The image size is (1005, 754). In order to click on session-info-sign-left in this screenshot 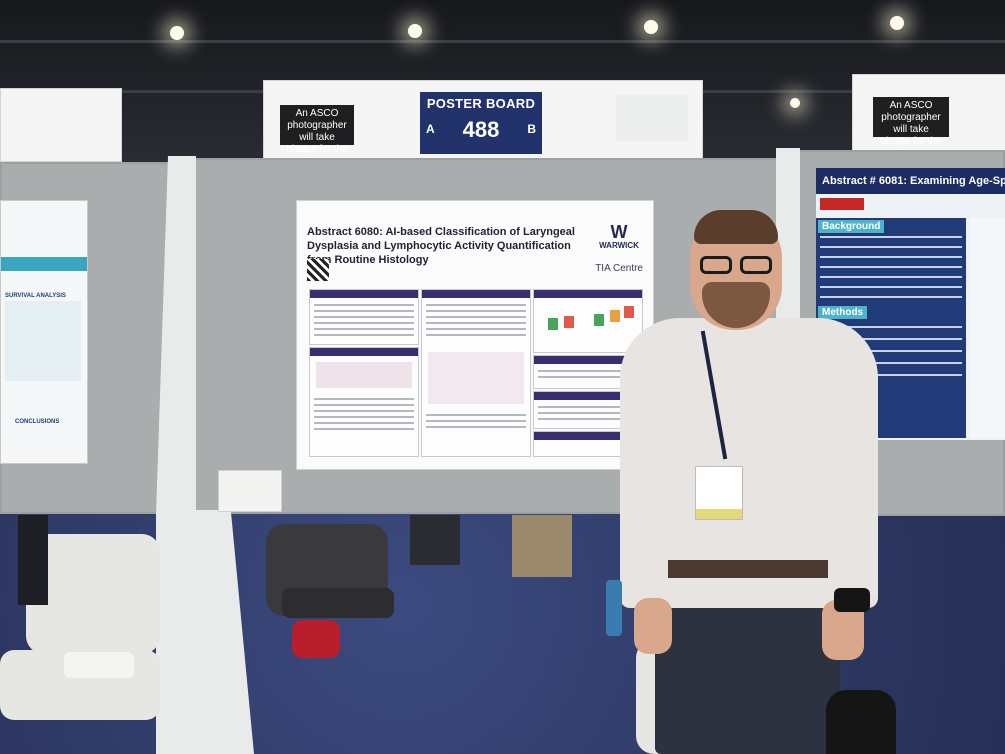, I will do `click(61, 125)`.